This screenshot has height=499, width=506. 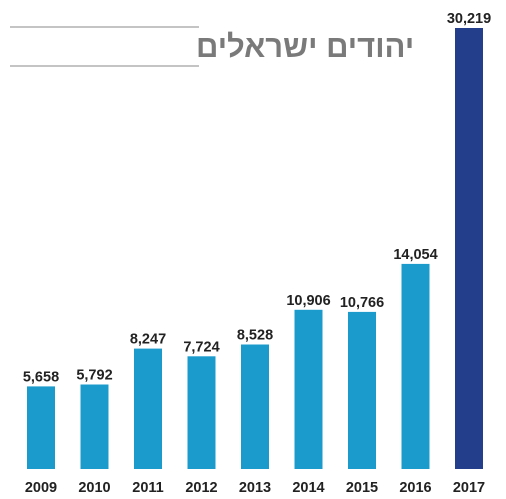 What do you see at coordinates (201, 347) in the screenshot?
I see `value-label-2012: 7,724` at bounding box center [201, 347].